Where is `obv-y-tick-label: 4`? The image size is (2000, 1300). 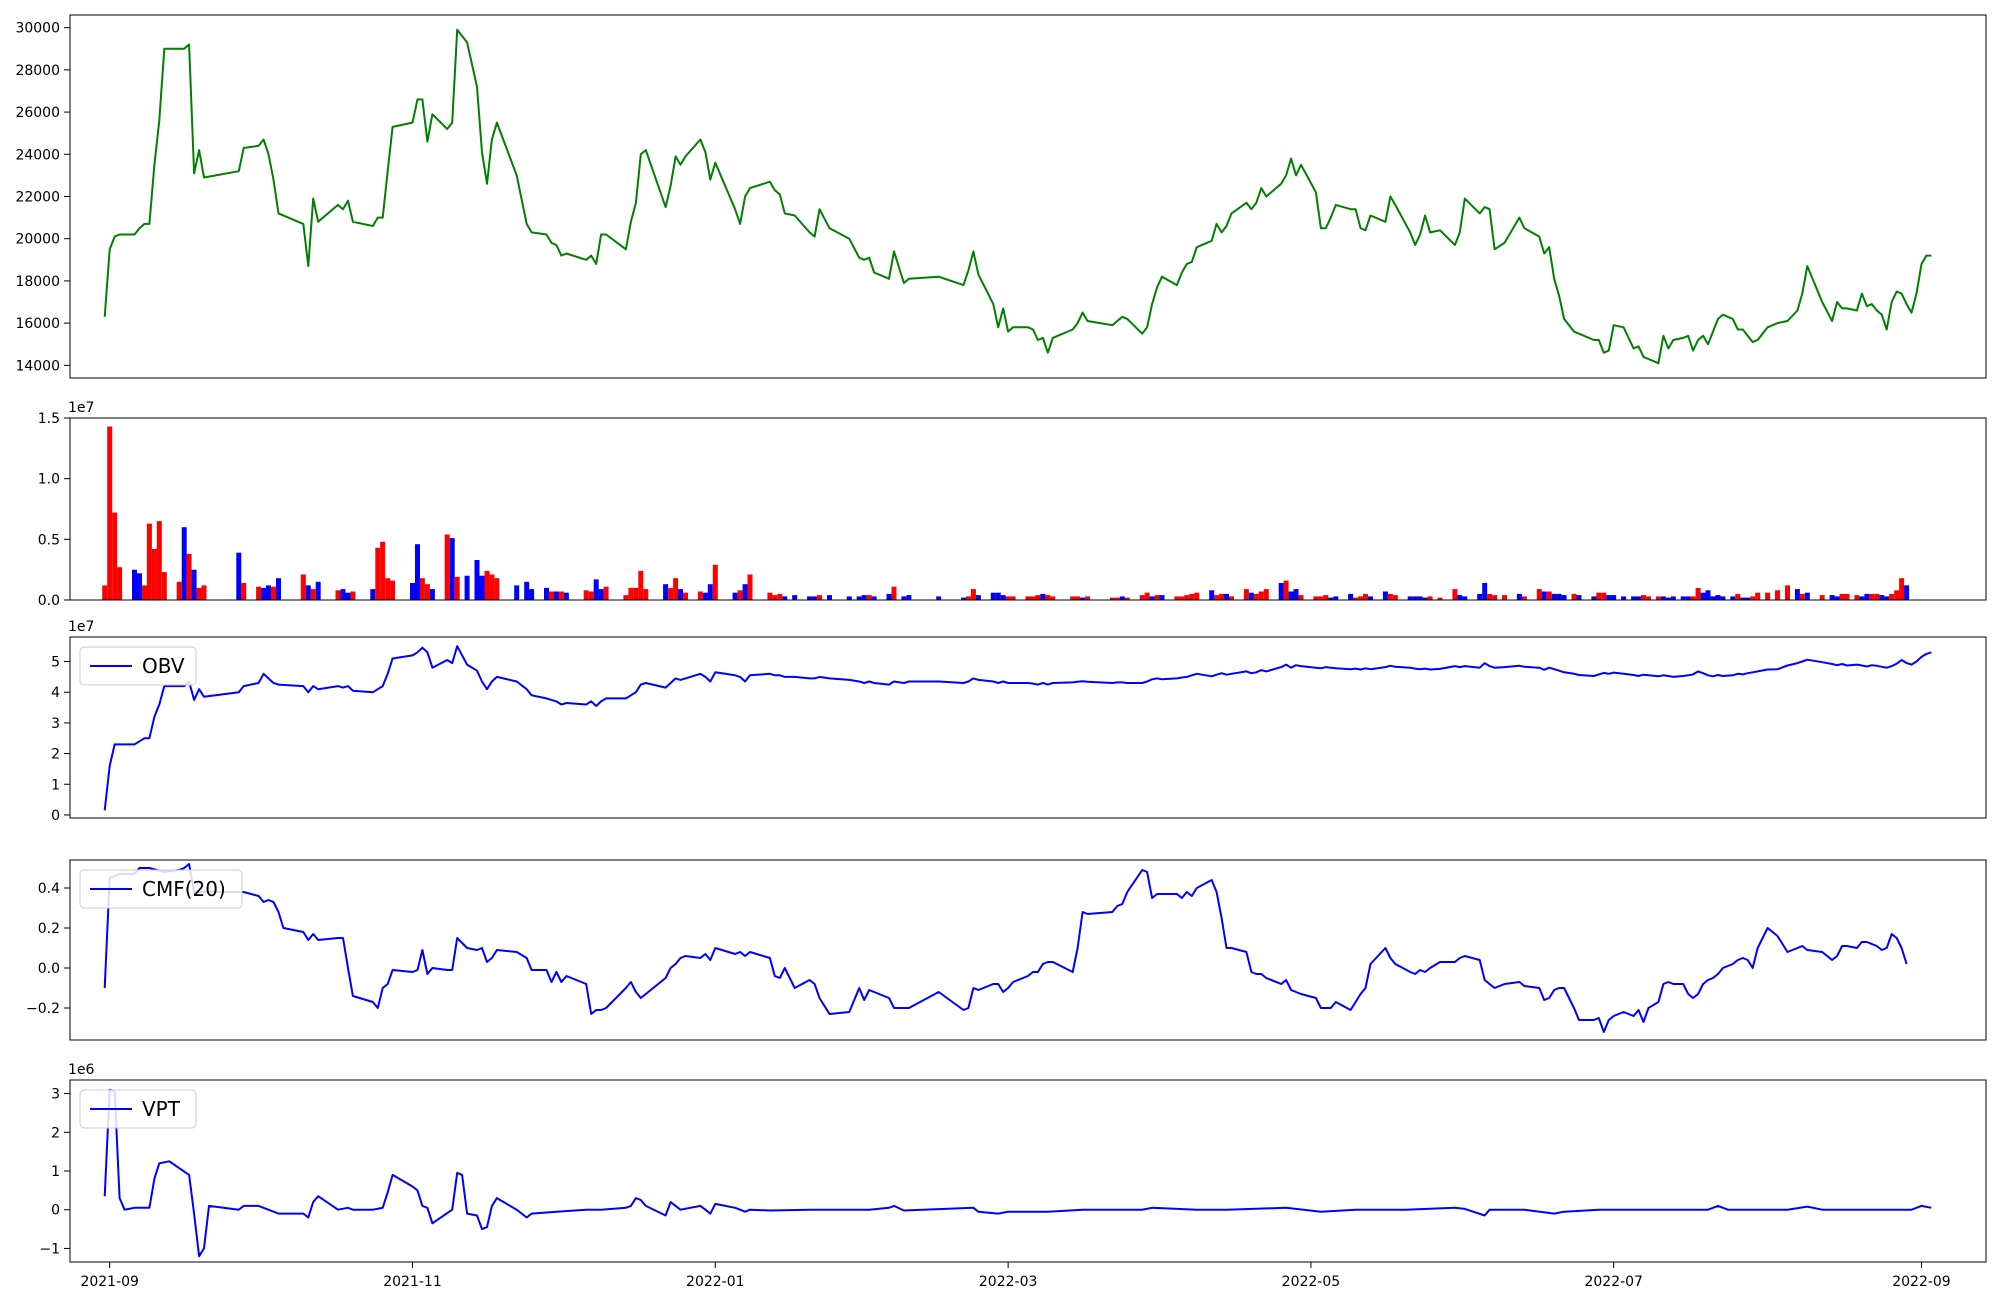 obv-y-tick-label: 4 is located at coordinates (55, 693).